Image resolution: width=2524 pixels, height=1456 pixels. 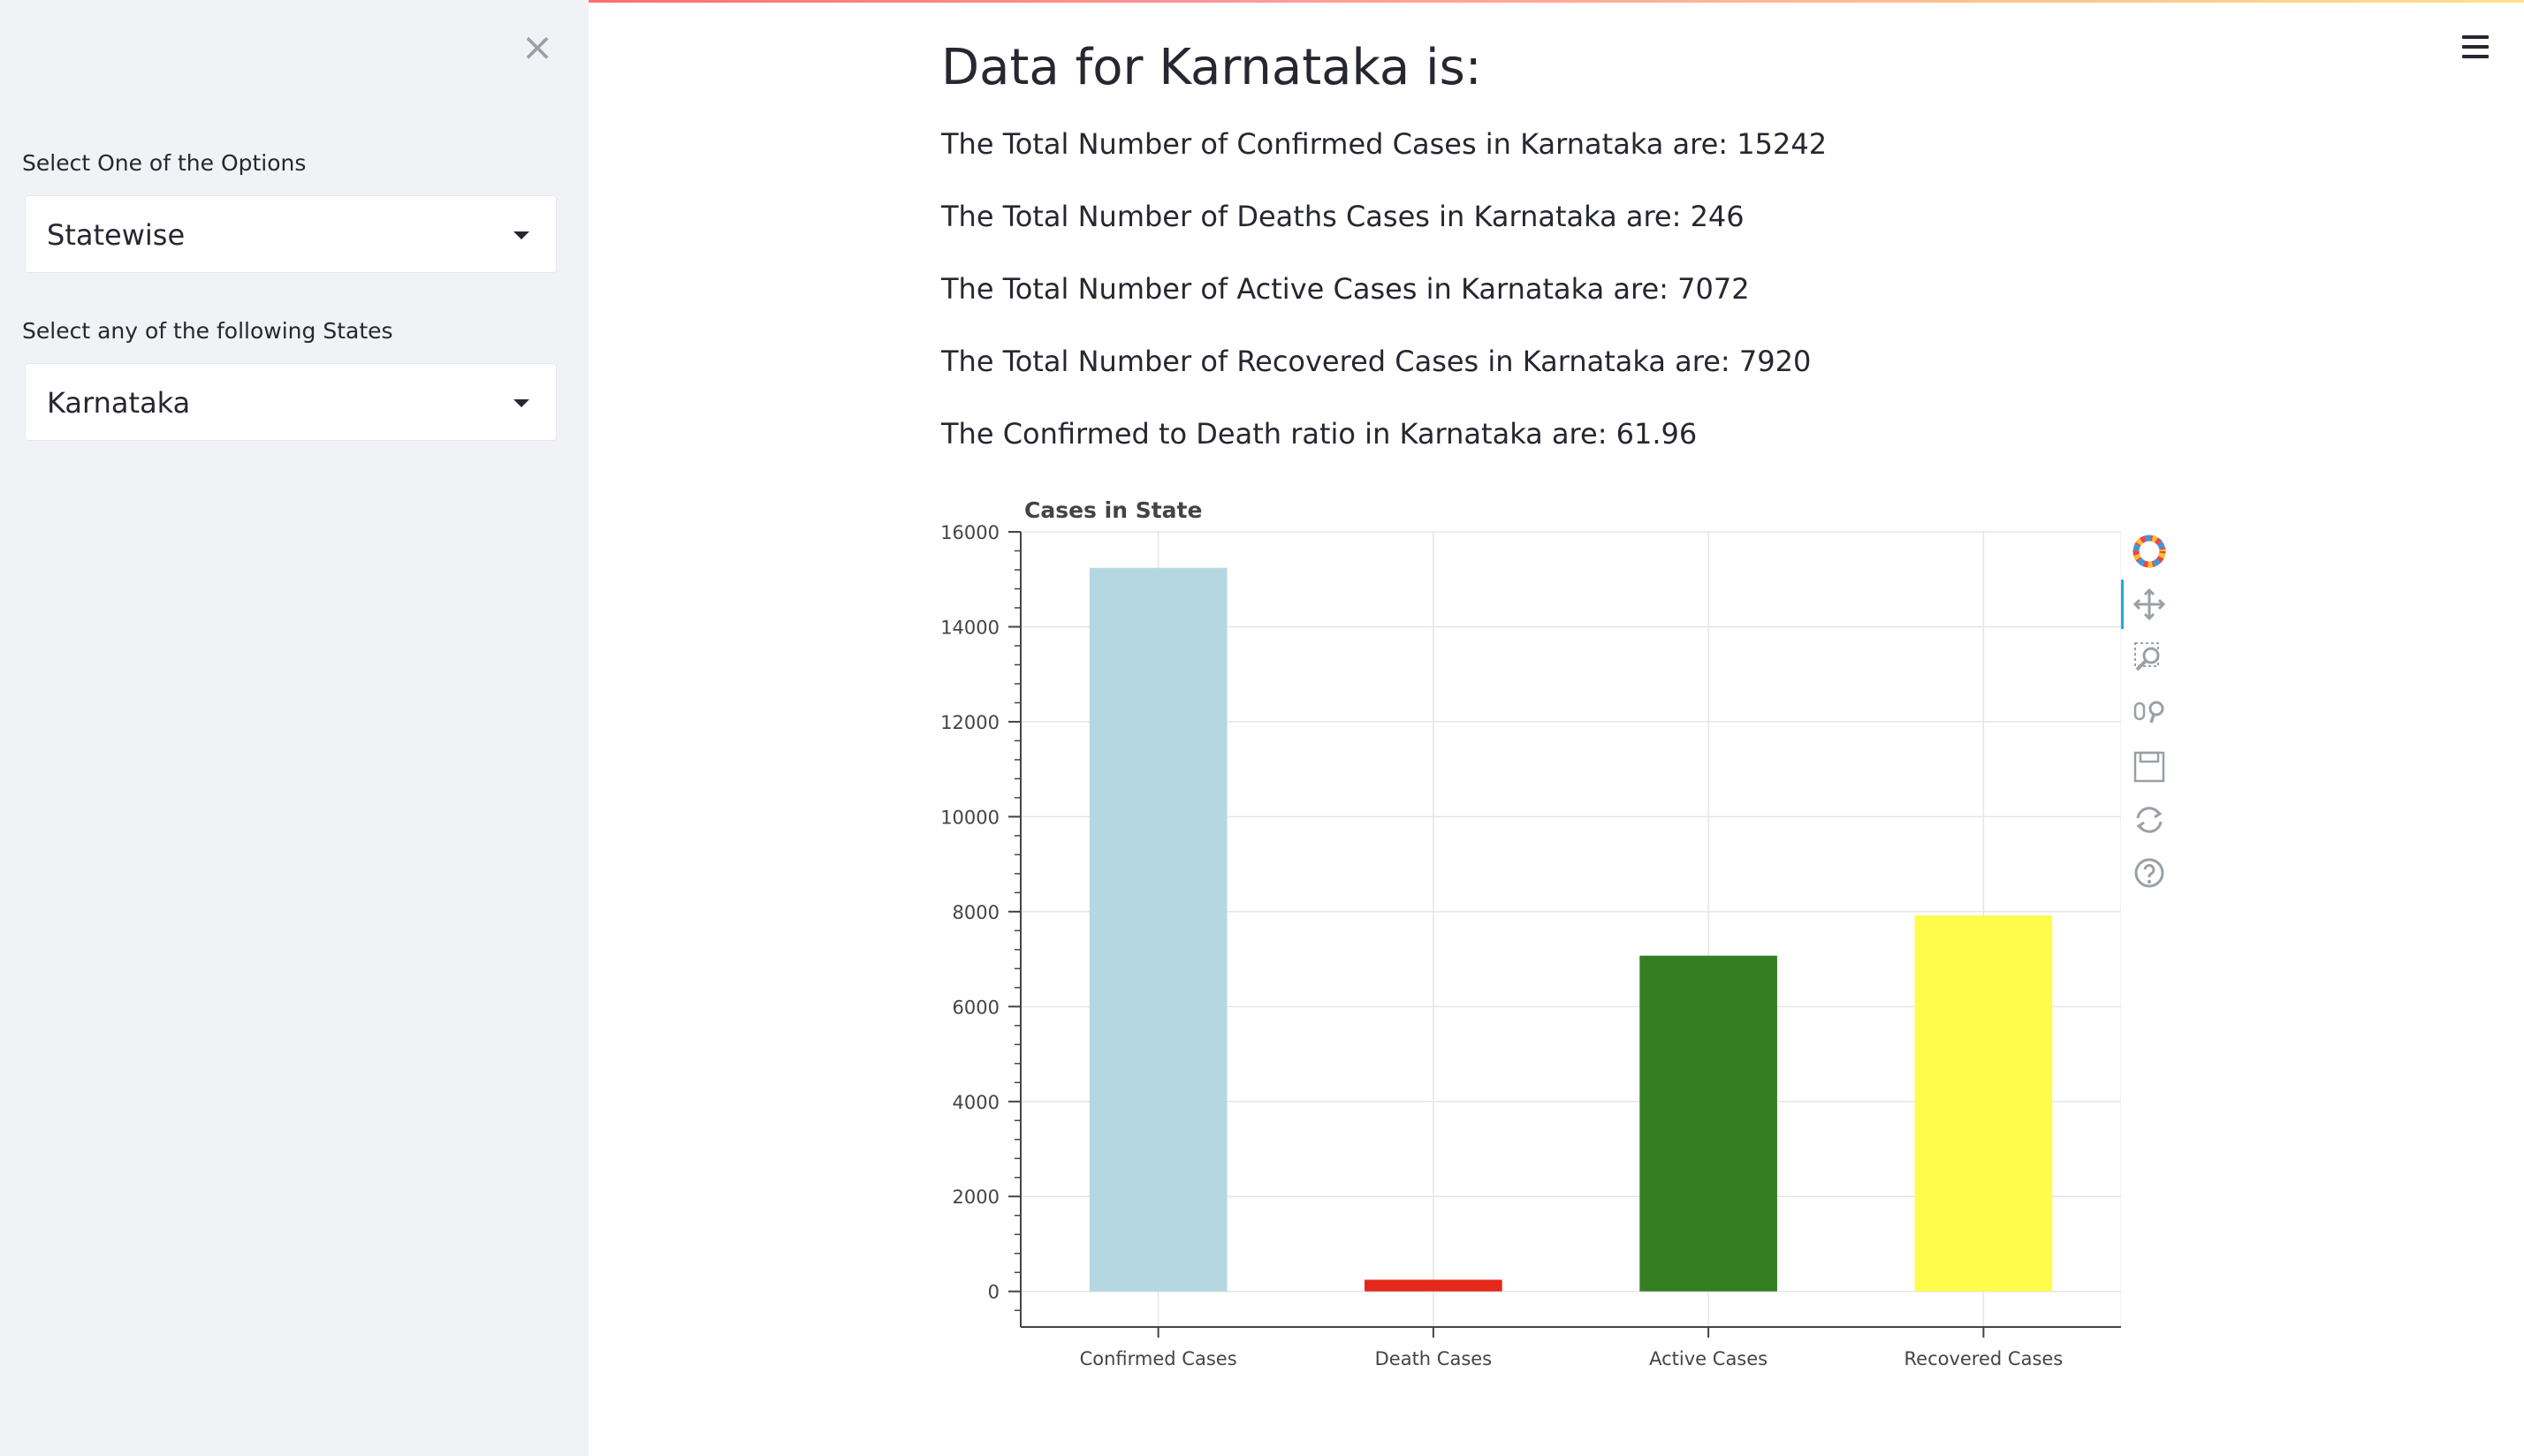 I want to click on active-tool-indicator, so click(x=2122, y=604).